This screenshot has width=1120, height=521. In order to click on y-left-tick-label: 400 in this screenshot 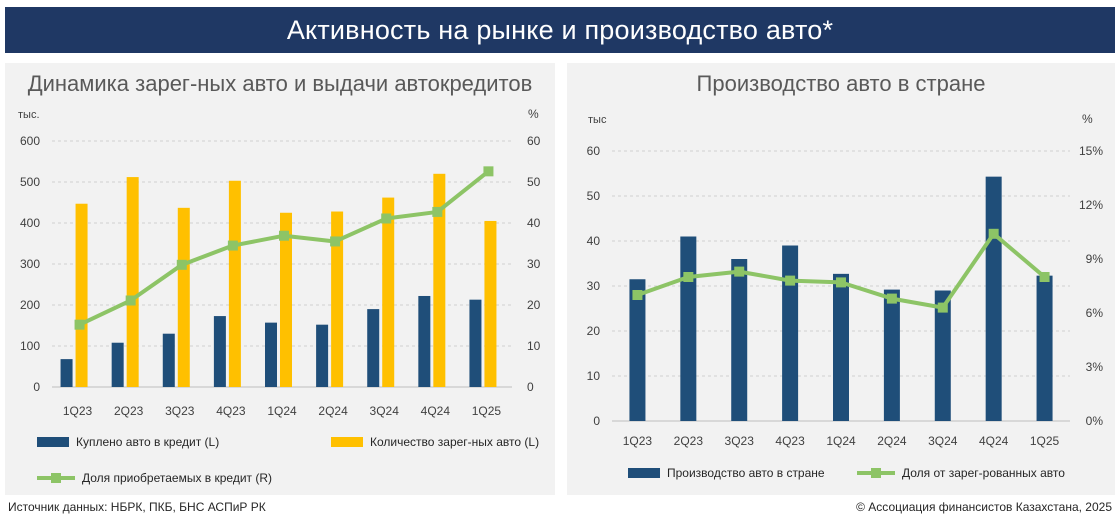, I will do `click(30, 223)`.